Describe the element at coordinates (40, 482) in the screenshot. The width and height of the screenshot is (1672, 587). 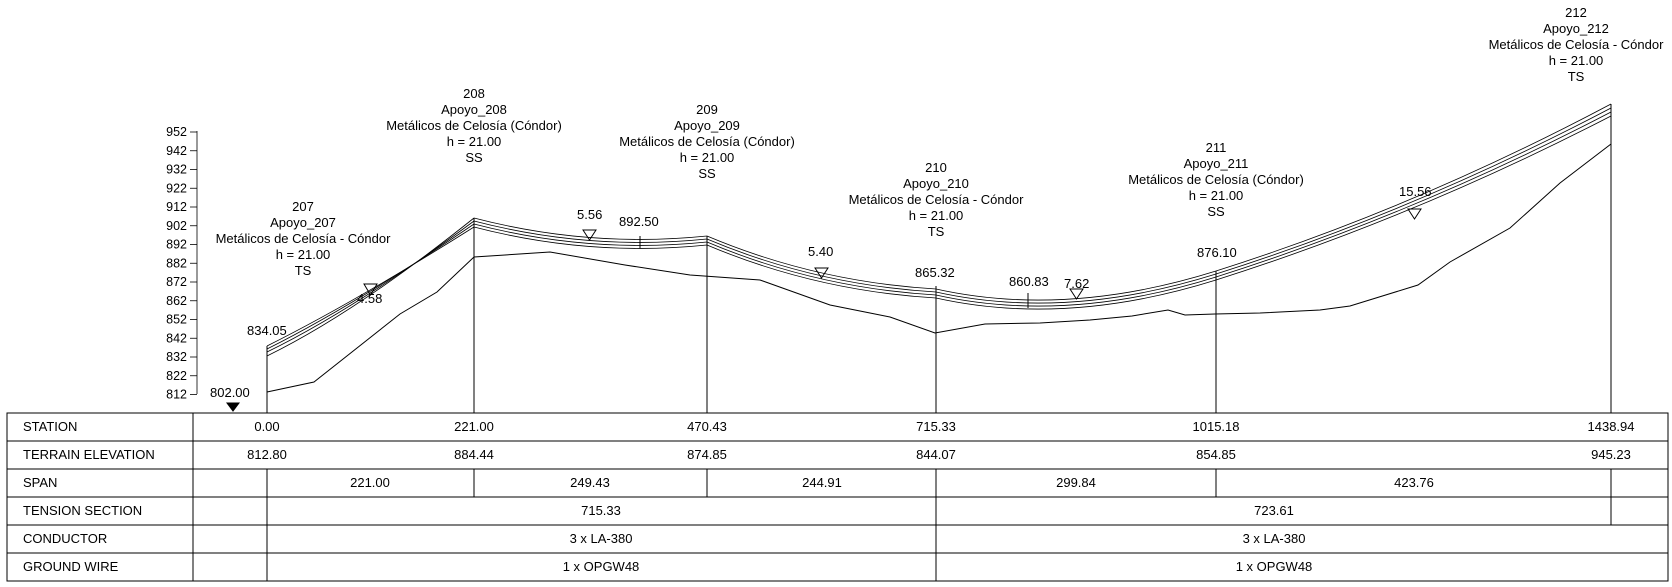
I see `row-label-span: SPAN` at that location.